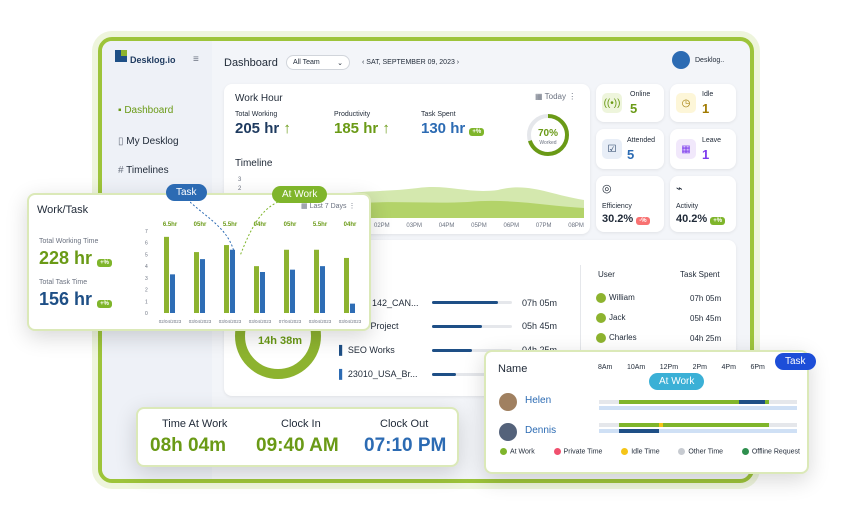 This screenshot has height=520, width=850. I want to click on idle-value: 1, so click(706, 108).